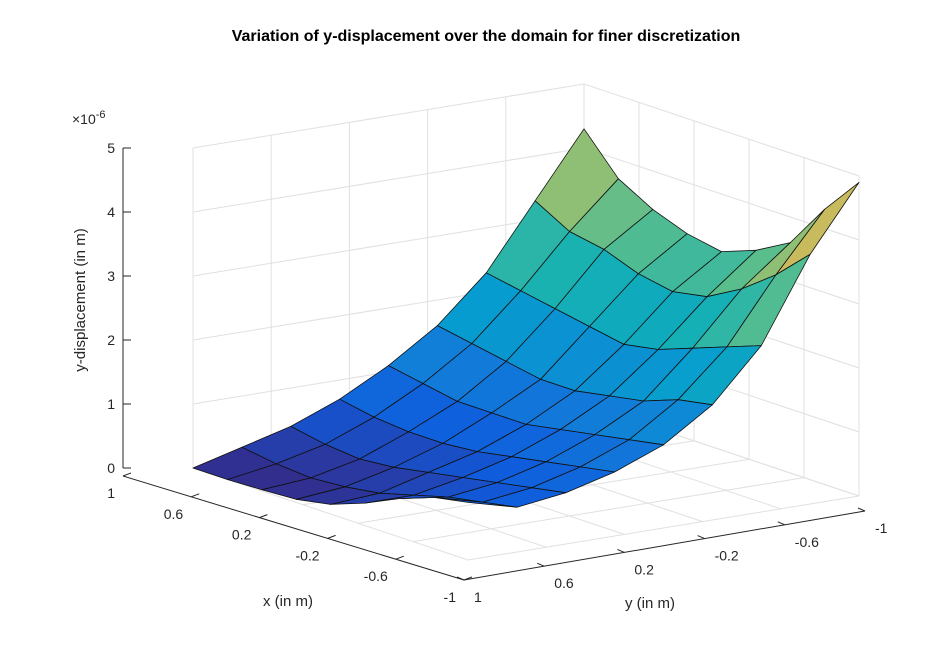 The image size is (941, 655). I want to click on y-tick-label: -1, so click(881, 528).